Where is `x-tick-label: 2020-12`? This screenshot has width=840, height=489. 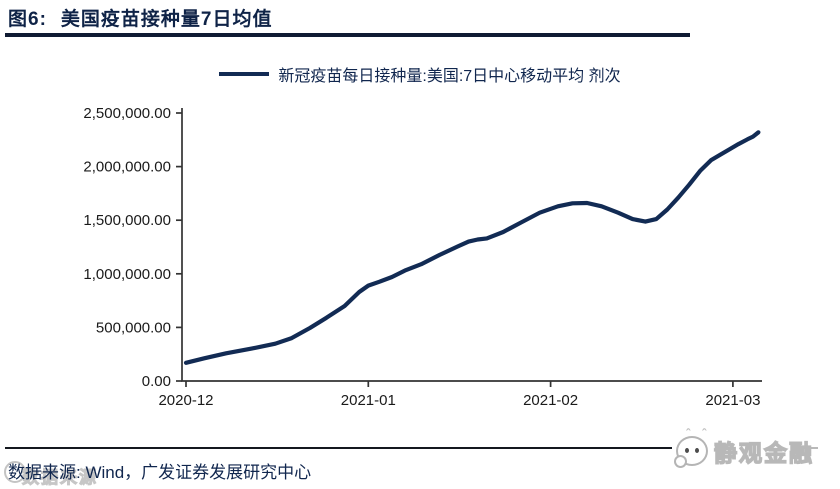 x-tick-label: 2020-12 is located at coordinates (185, 400).